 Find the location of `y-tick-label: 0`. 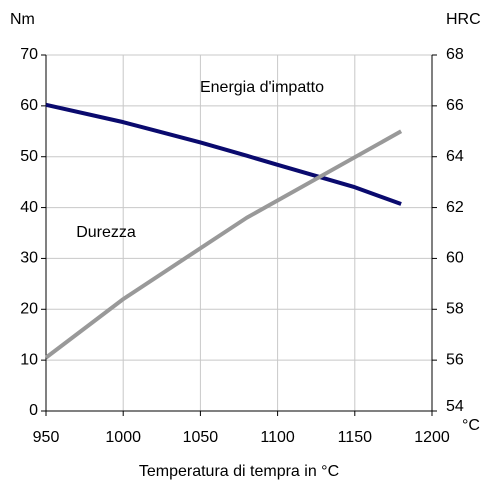

y-tick-label: 0 is located at coordinates (33, 410).